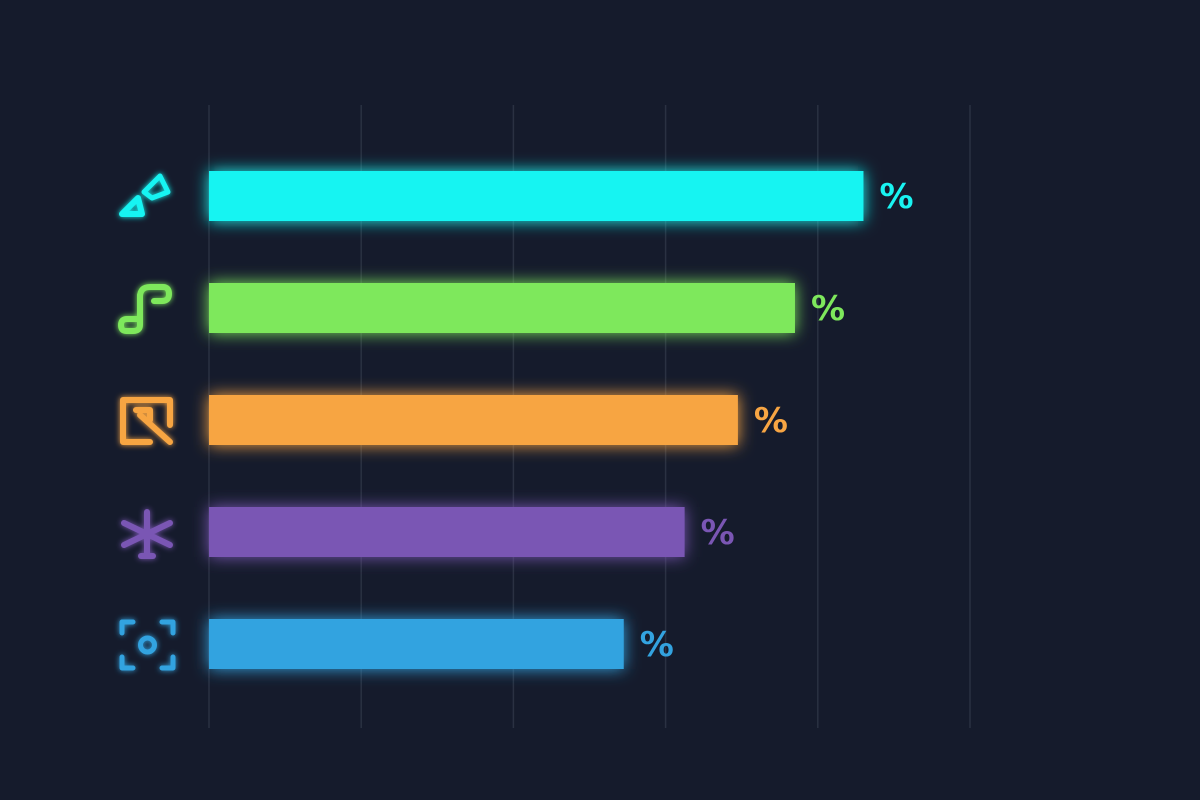 Image resolution: width=1200 pixels, height=800 pixels. I want to click on value-label-0: %, so click(896, 197).